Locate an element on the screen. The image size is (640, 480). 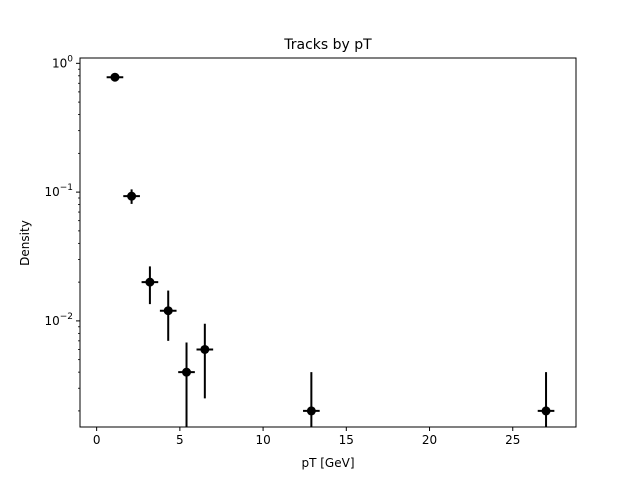
x-tick-label: 20 is located at coordinates (429, 440).